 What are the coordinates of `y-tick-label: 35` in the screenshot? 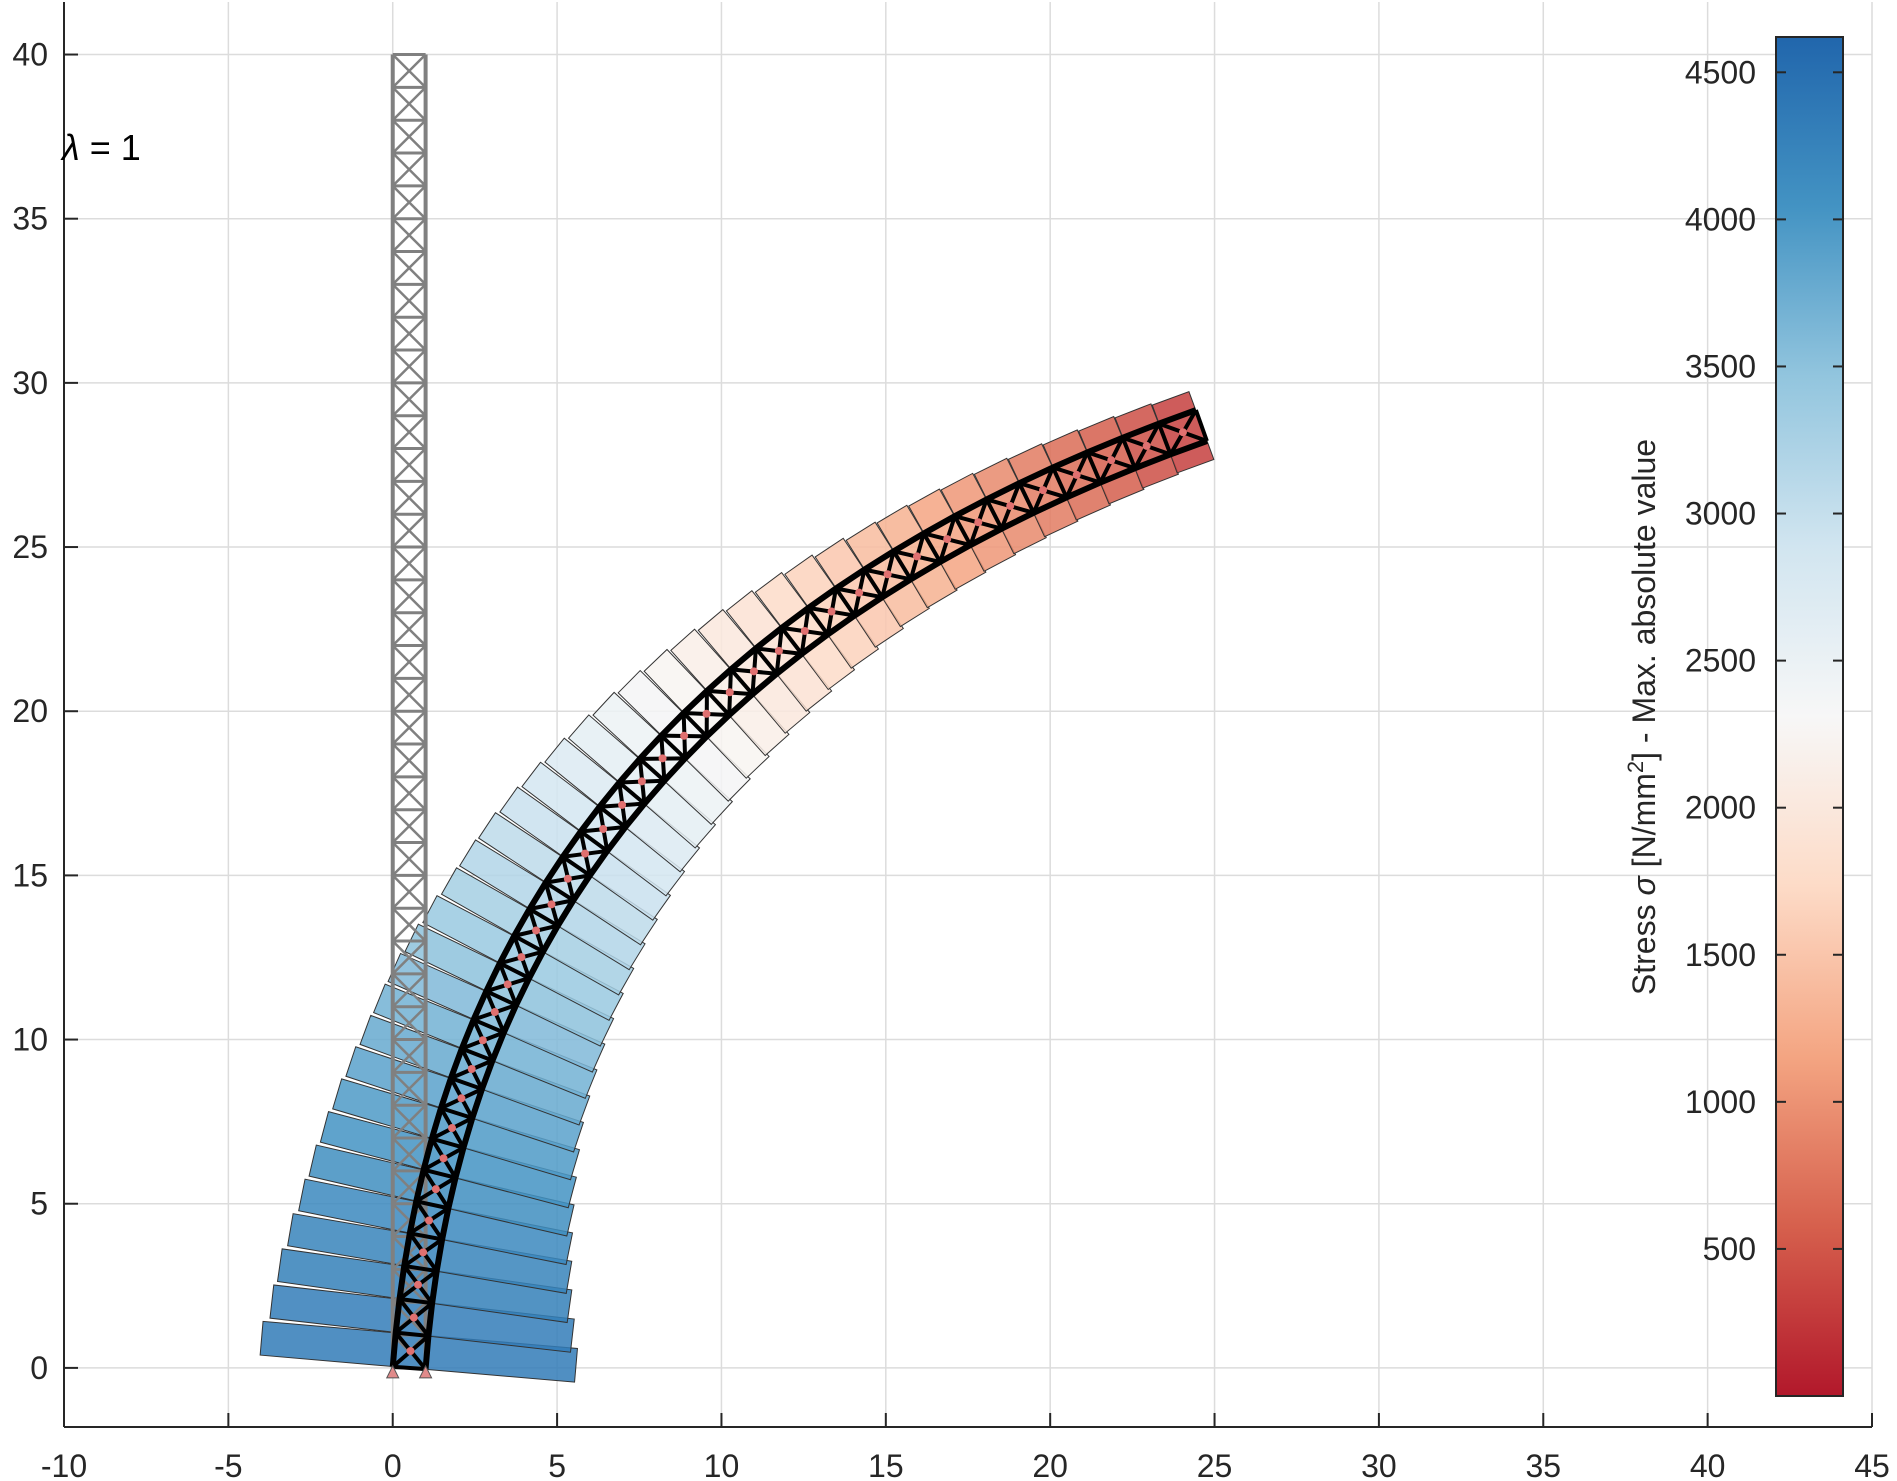 It's located at (30, 219).